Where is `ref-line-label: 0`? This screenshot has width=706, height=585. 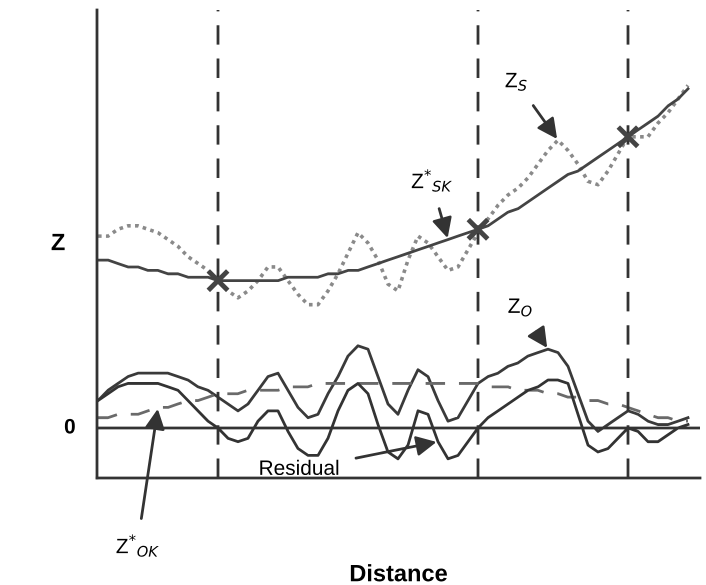 ref-line-label: 0 is located at coordinates (69, 426).